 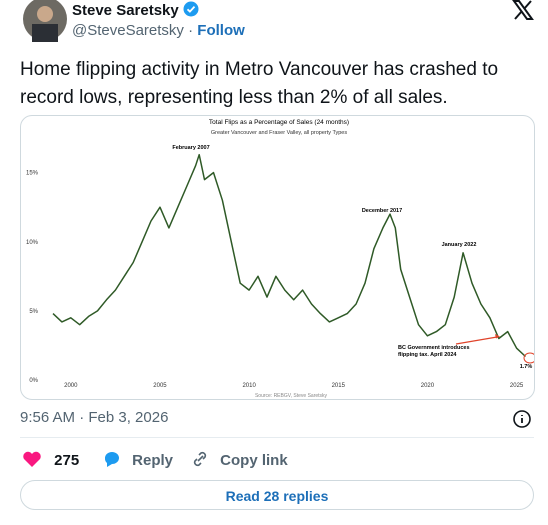 What do you see at coordinates (428, 386) in the screenshot?
I see `x-tick-label: 2020` at bounding box center [428, 386].